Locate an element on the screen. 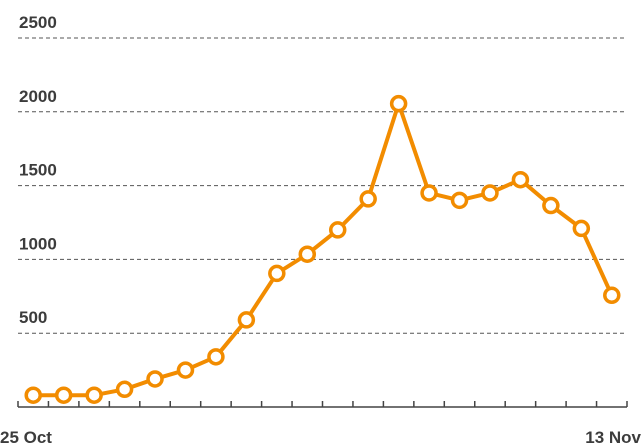 This screenshot has height=447, width=641. y-tick-label: 2500 is located at coordinates (38, 22).